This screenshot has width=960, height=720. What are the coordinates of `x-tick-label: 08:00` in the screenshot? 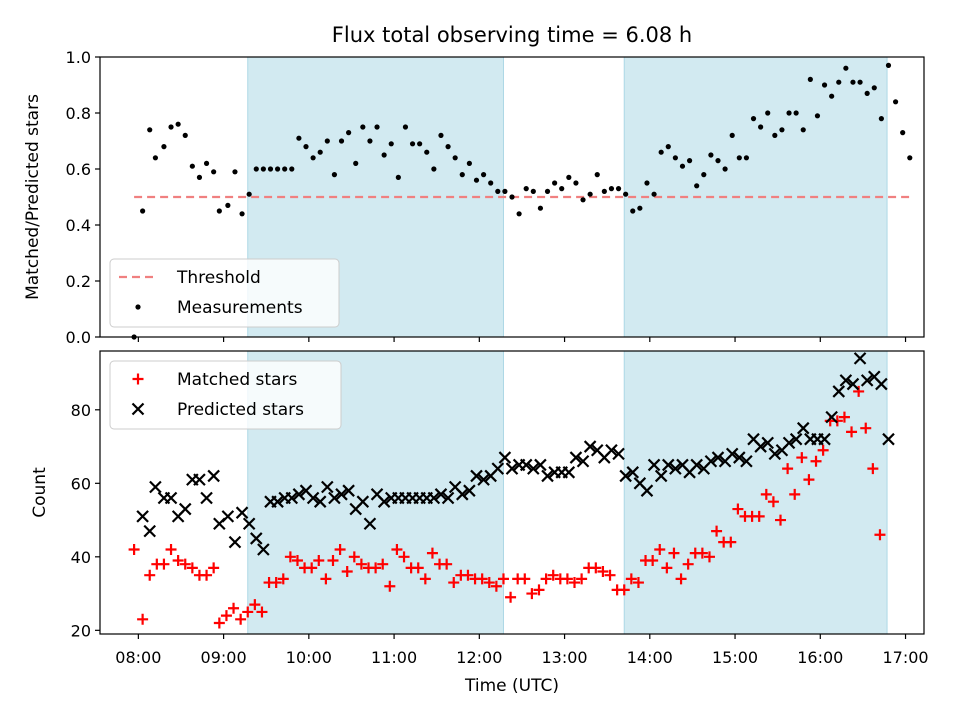 It's located at (138, 657).